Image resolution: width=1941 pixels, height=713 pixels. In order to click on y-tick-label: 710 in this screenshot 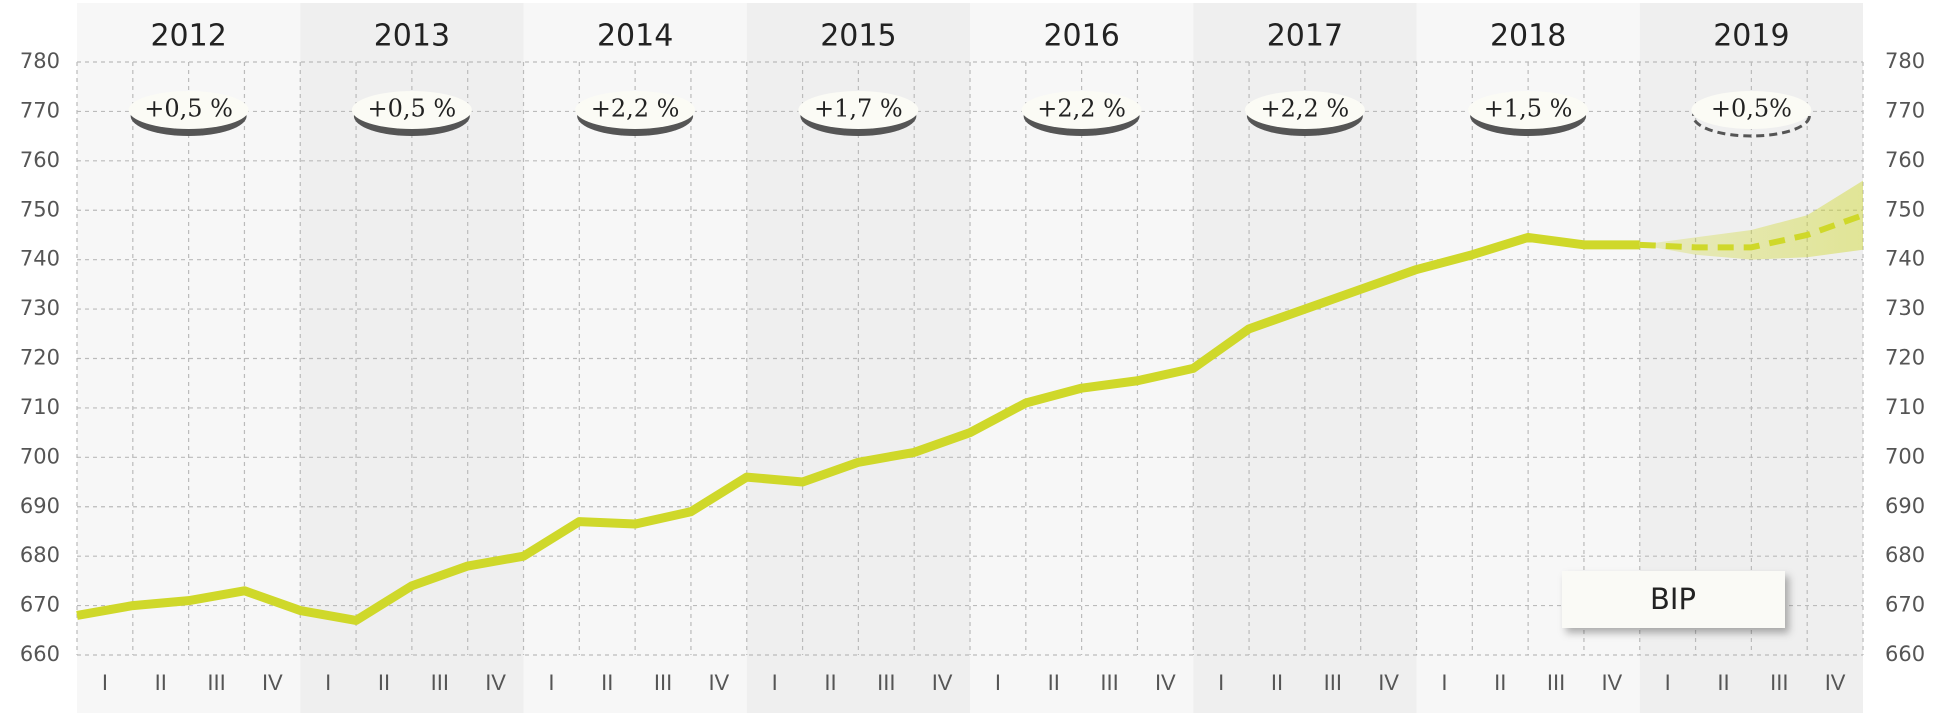, I will do `click(40, 407)`.